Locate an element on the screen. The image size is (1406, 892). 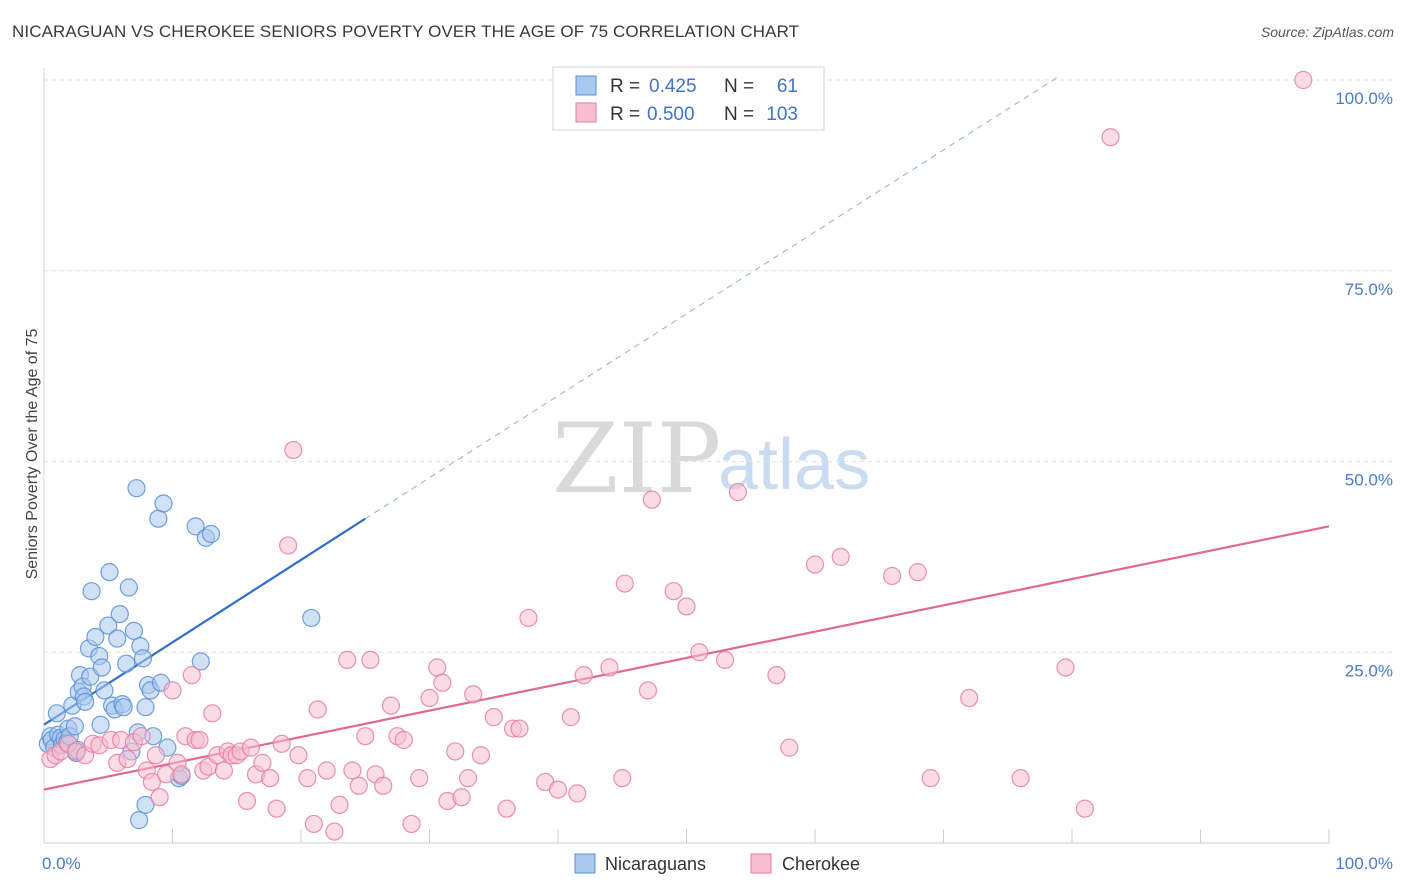
y-tick-label-3: 100.0% is located at coordinates (1364, 98).